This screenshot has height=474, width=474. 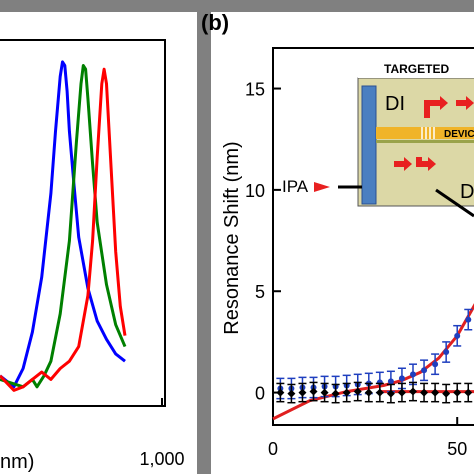 What do you see at coordinates (255, 90) in the screenshot?
I see `panel-b-y-tick-label-3: 15` at bounding box center [255, 90].